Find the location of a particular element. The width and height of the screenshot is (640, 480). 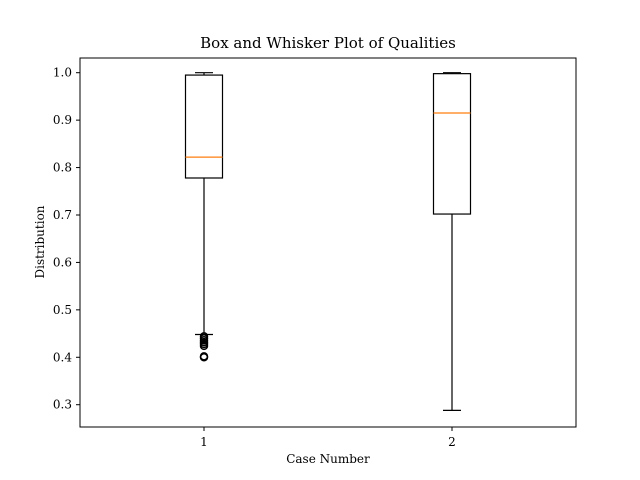

x-tick-label: 2 is located at coordinates (452, 442).